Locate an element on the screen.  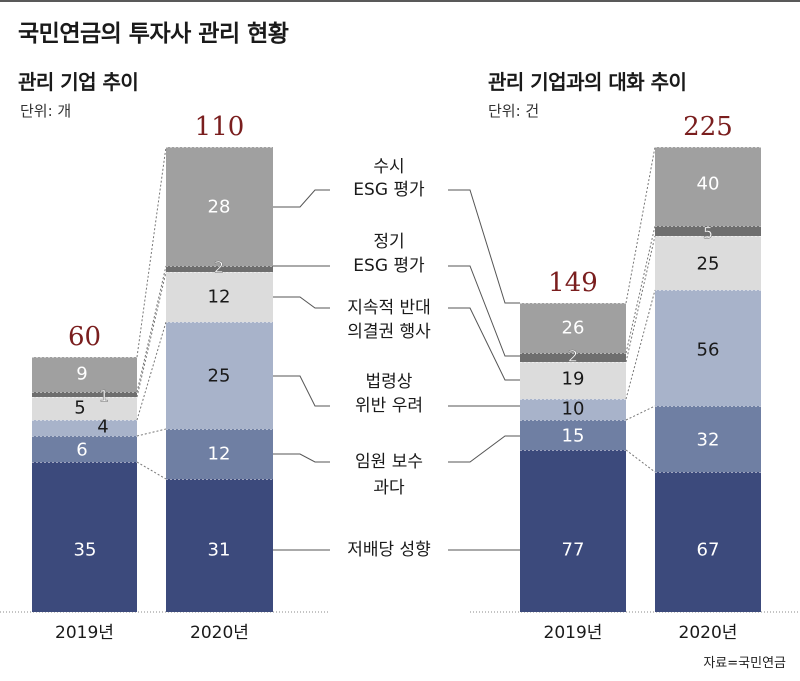
legend-violation-leader-left is located at coordinates (301, 391).